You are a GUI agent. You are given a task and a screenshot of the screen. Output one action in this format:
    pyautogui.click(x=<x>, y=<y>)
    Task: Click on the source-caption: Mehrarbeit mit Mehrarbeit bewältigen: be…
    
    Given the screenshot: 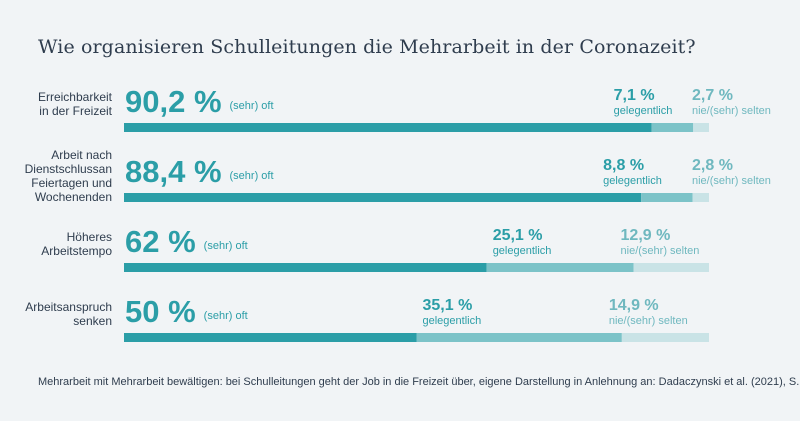 What is the action you would take?
    pyautogui.click(x=419, y=382)
    